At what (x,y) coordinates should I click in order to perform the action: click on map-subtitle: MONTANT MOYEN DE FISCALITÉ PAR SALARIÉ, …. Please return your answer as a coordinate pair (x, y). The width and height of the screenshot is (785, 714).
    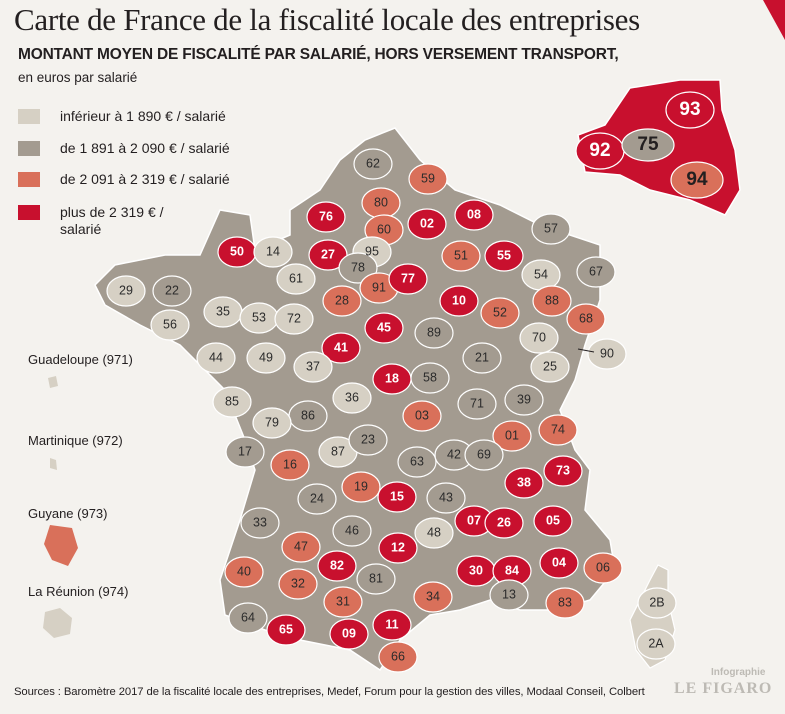
    Looking at the image, I should click on (318, 54).